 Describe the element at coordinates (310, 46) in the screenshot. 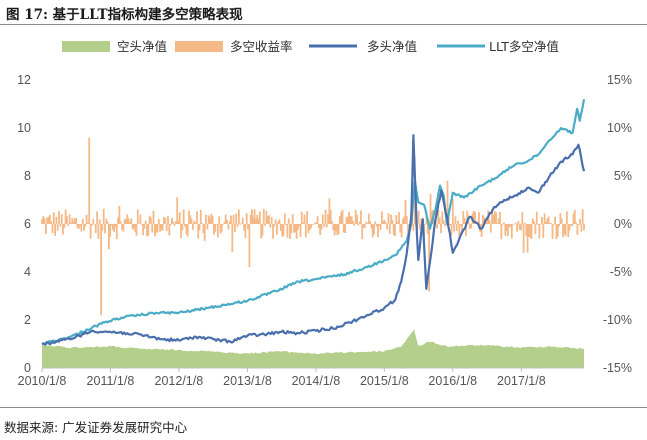

I see `legend: 空头净值 多空收益率 多头净值 LLT多空净值` at that location.